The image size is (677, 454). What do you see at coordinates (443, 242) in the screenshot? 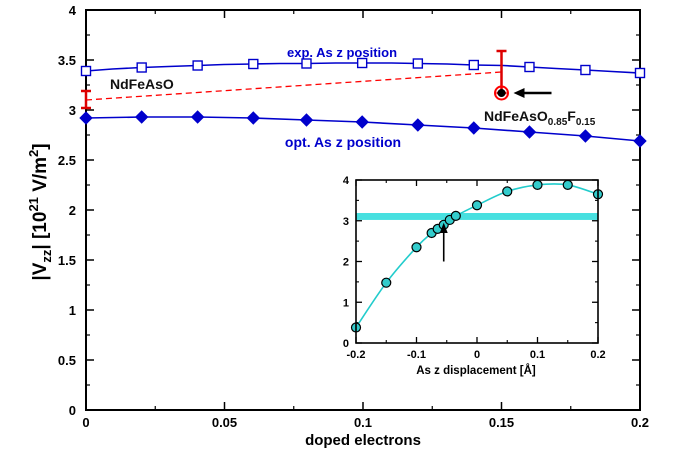
I see `arrow-up-icon` at bounding box center [443, 242].